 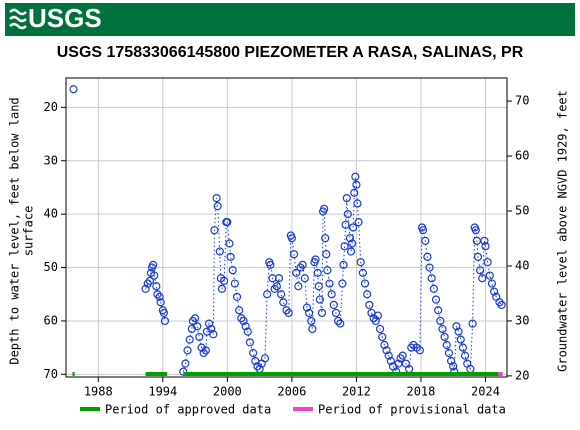 I want to click on header-bar, so click(x=290, y=19).